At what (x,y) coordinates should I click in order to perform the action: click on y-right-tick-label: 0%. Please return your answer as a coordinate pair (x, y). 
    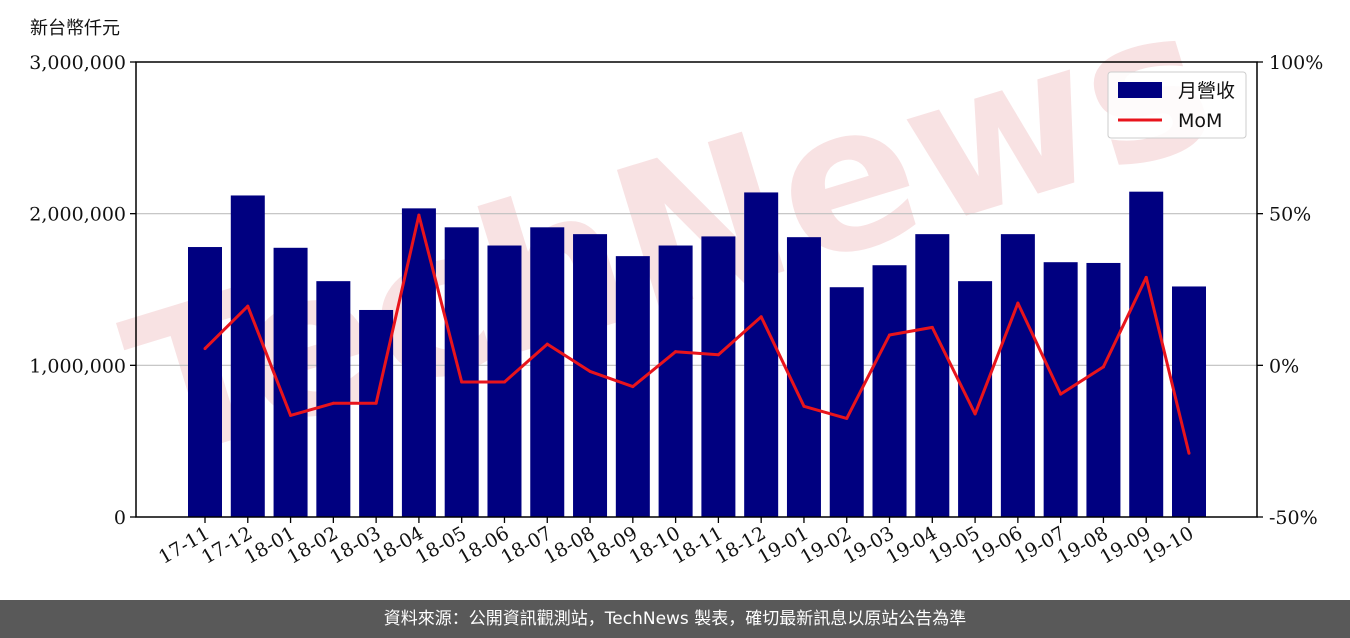
    Looking at the image, I should click on (1284, 366).